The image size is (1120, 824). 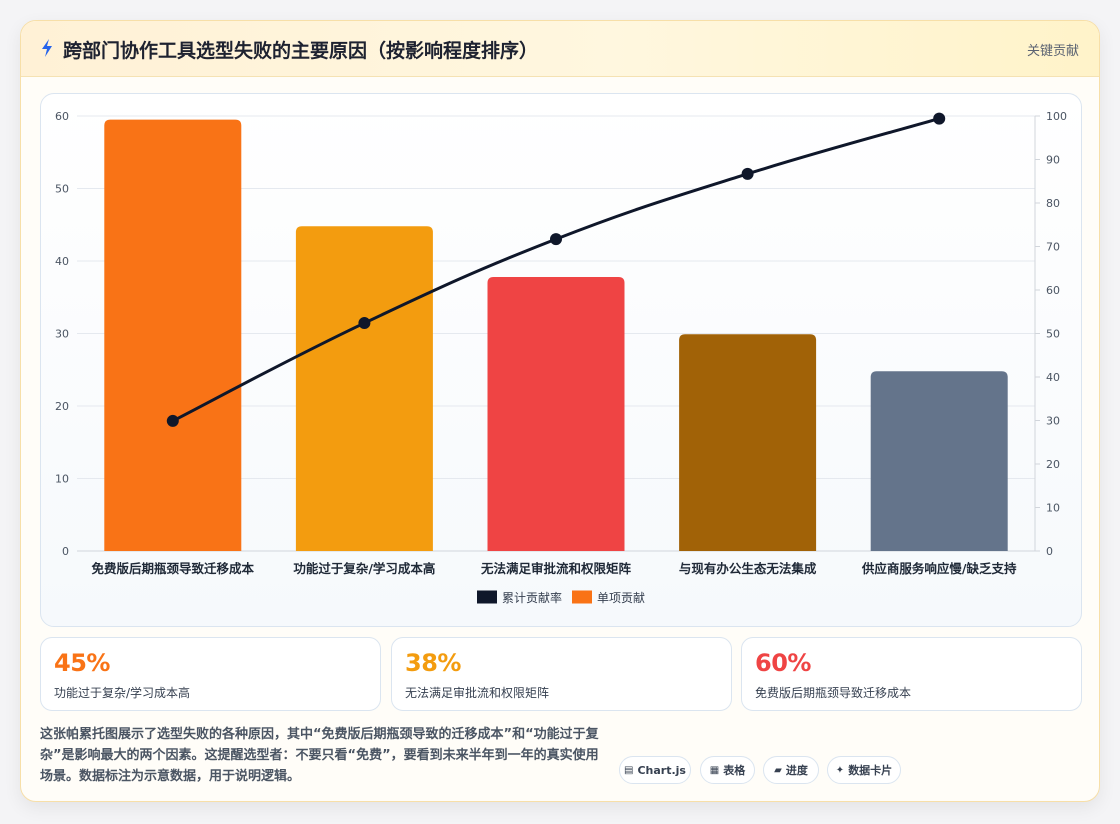 What do you see at coordinates (301, 51) in the screenshot?
I see `page-title: 跨部门协作工具选型失败的主要原因（按影响程度排序）` at bounding box center [301, 51].